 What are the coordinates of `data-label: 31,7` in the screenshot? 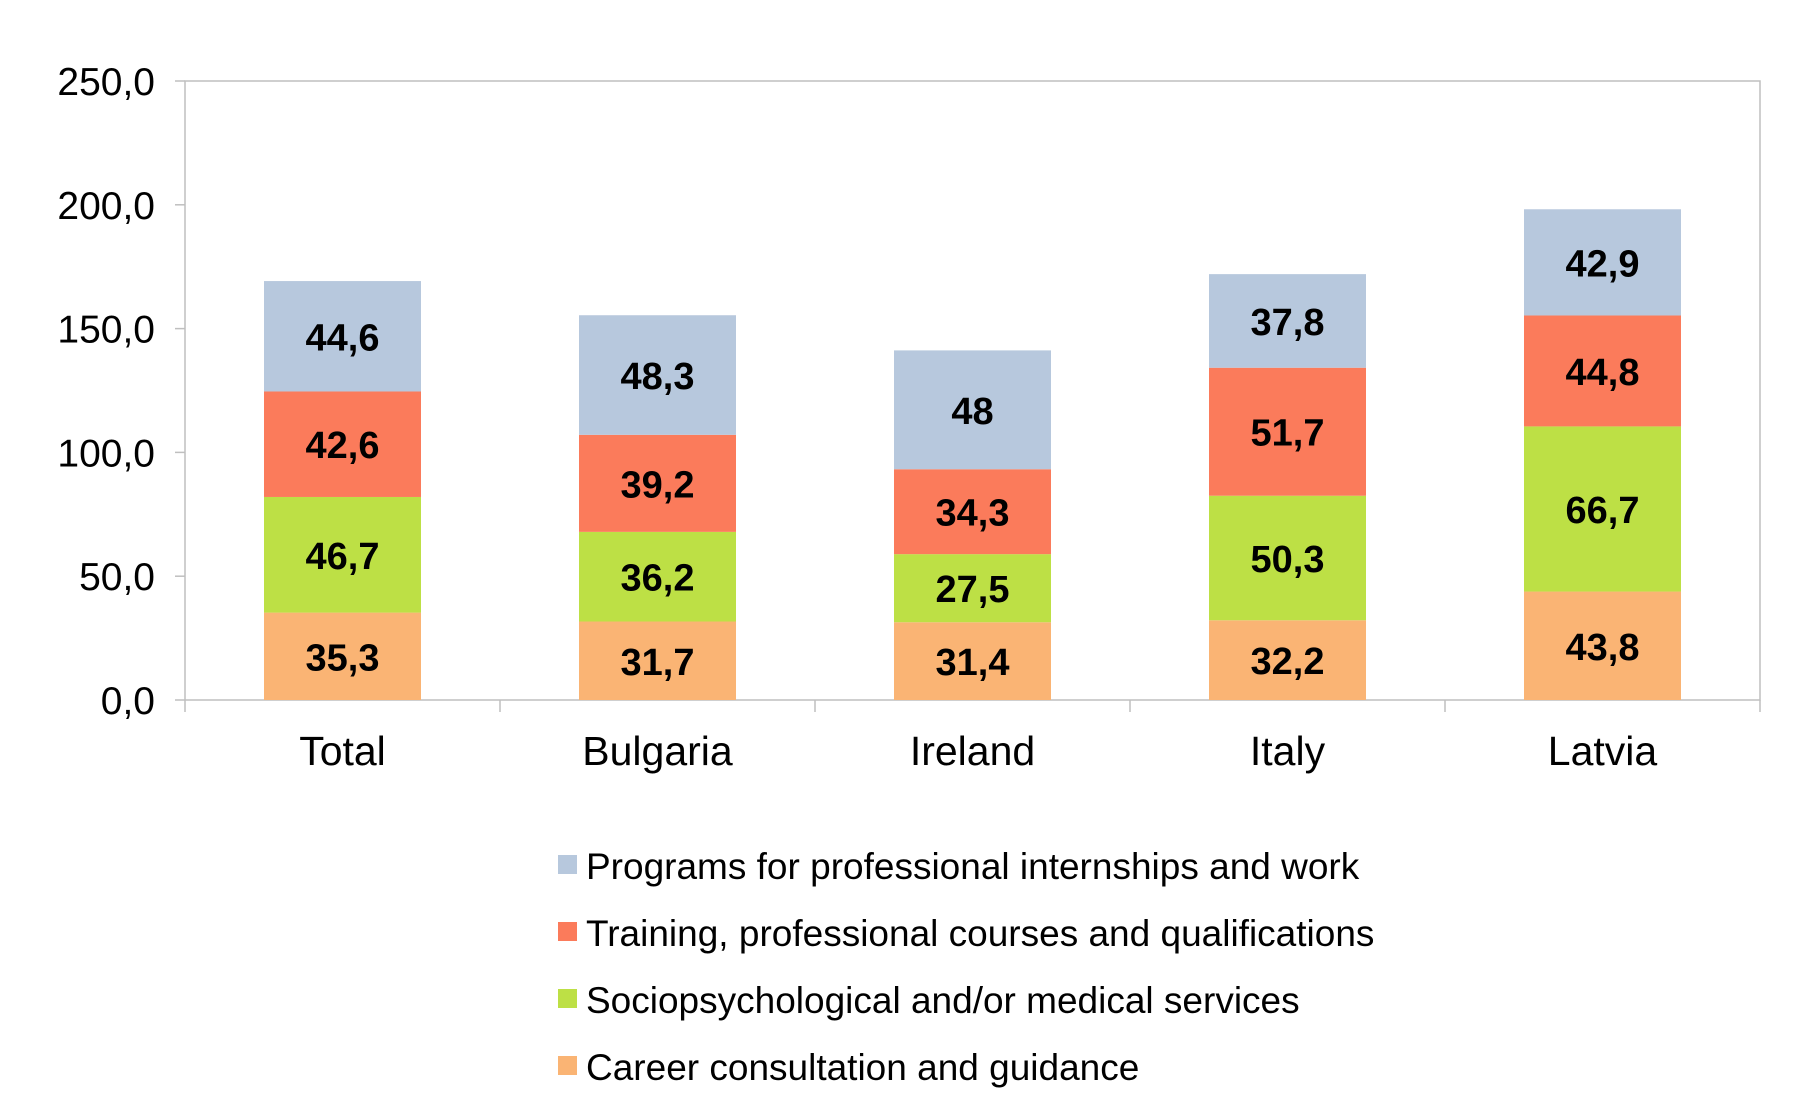 It's located at (658, 663).